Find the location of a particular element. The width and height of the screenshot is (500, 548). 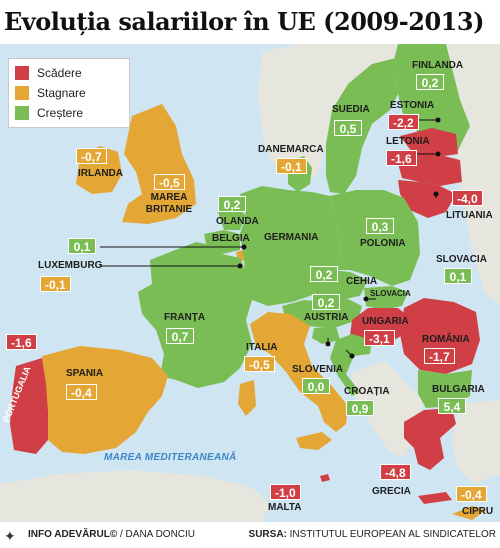

footer-source-label: SURSA: is located at coordinates (267, 534).